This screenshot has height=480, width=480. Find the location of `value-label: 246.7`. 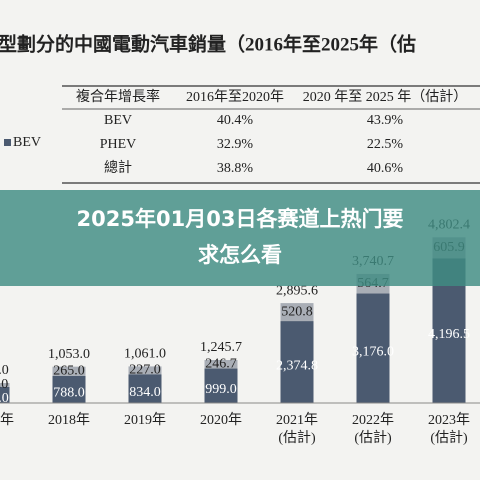

value-label: 246.7 is located at coordinates (221, 363).